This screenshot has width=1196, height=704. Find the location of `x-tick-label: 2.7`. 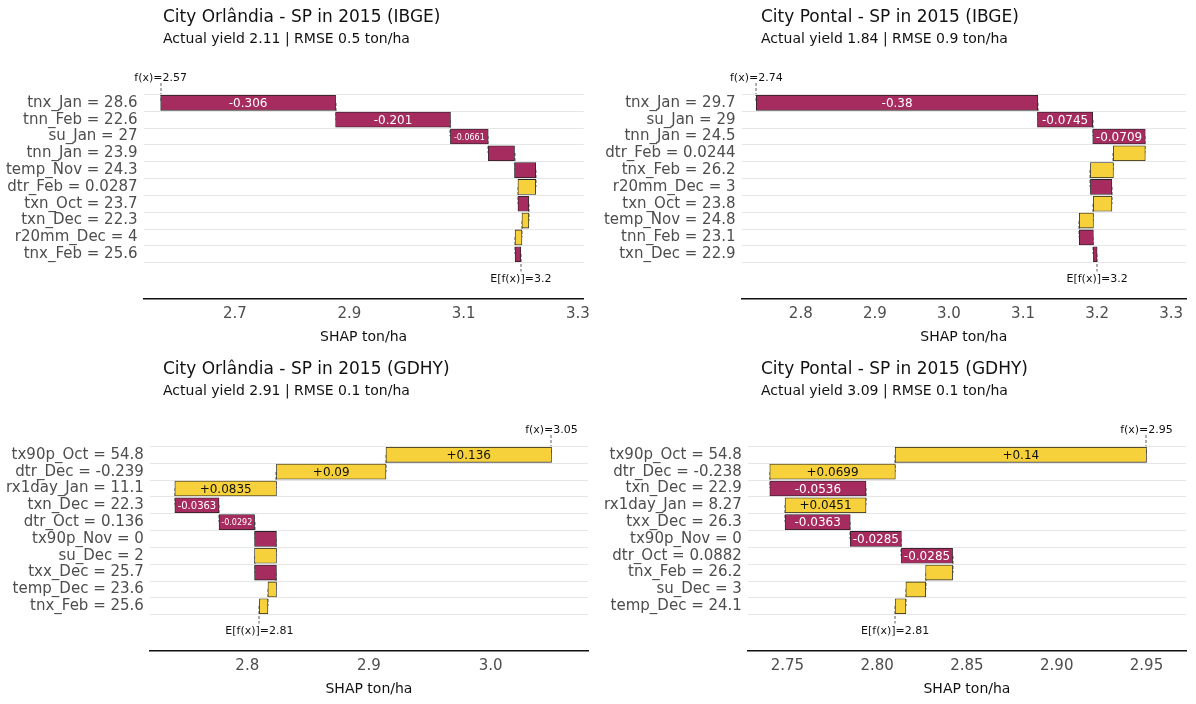

x-tick-label: 2.7 is located at coordinates (235, 313).